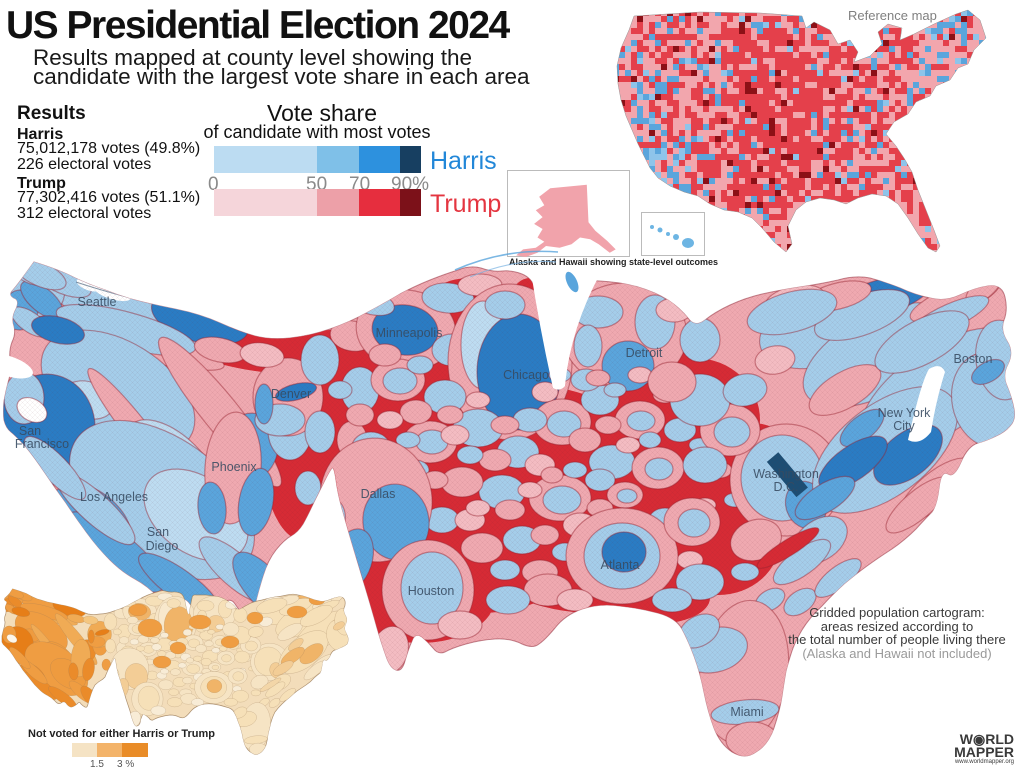 This screenshot has height=771, width=1024. I want to click on svg-text: Detroit, so click(644, 353).